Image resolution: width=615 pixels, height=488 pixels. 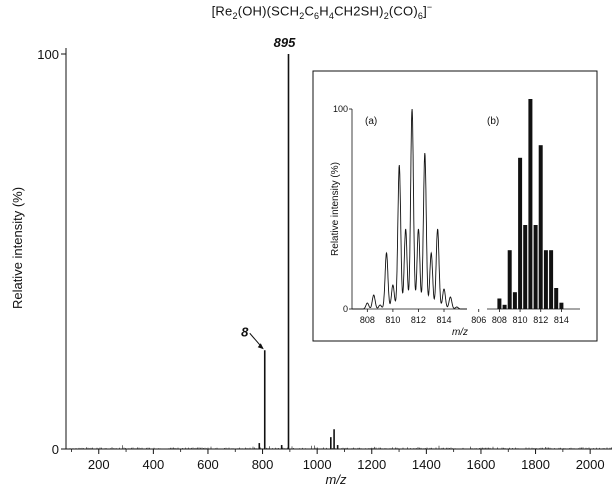 I want to click on main-x-ticks: 200 400 600 800 1000 1200 1400 1600 1800 2000, so click(x=338, y=460).